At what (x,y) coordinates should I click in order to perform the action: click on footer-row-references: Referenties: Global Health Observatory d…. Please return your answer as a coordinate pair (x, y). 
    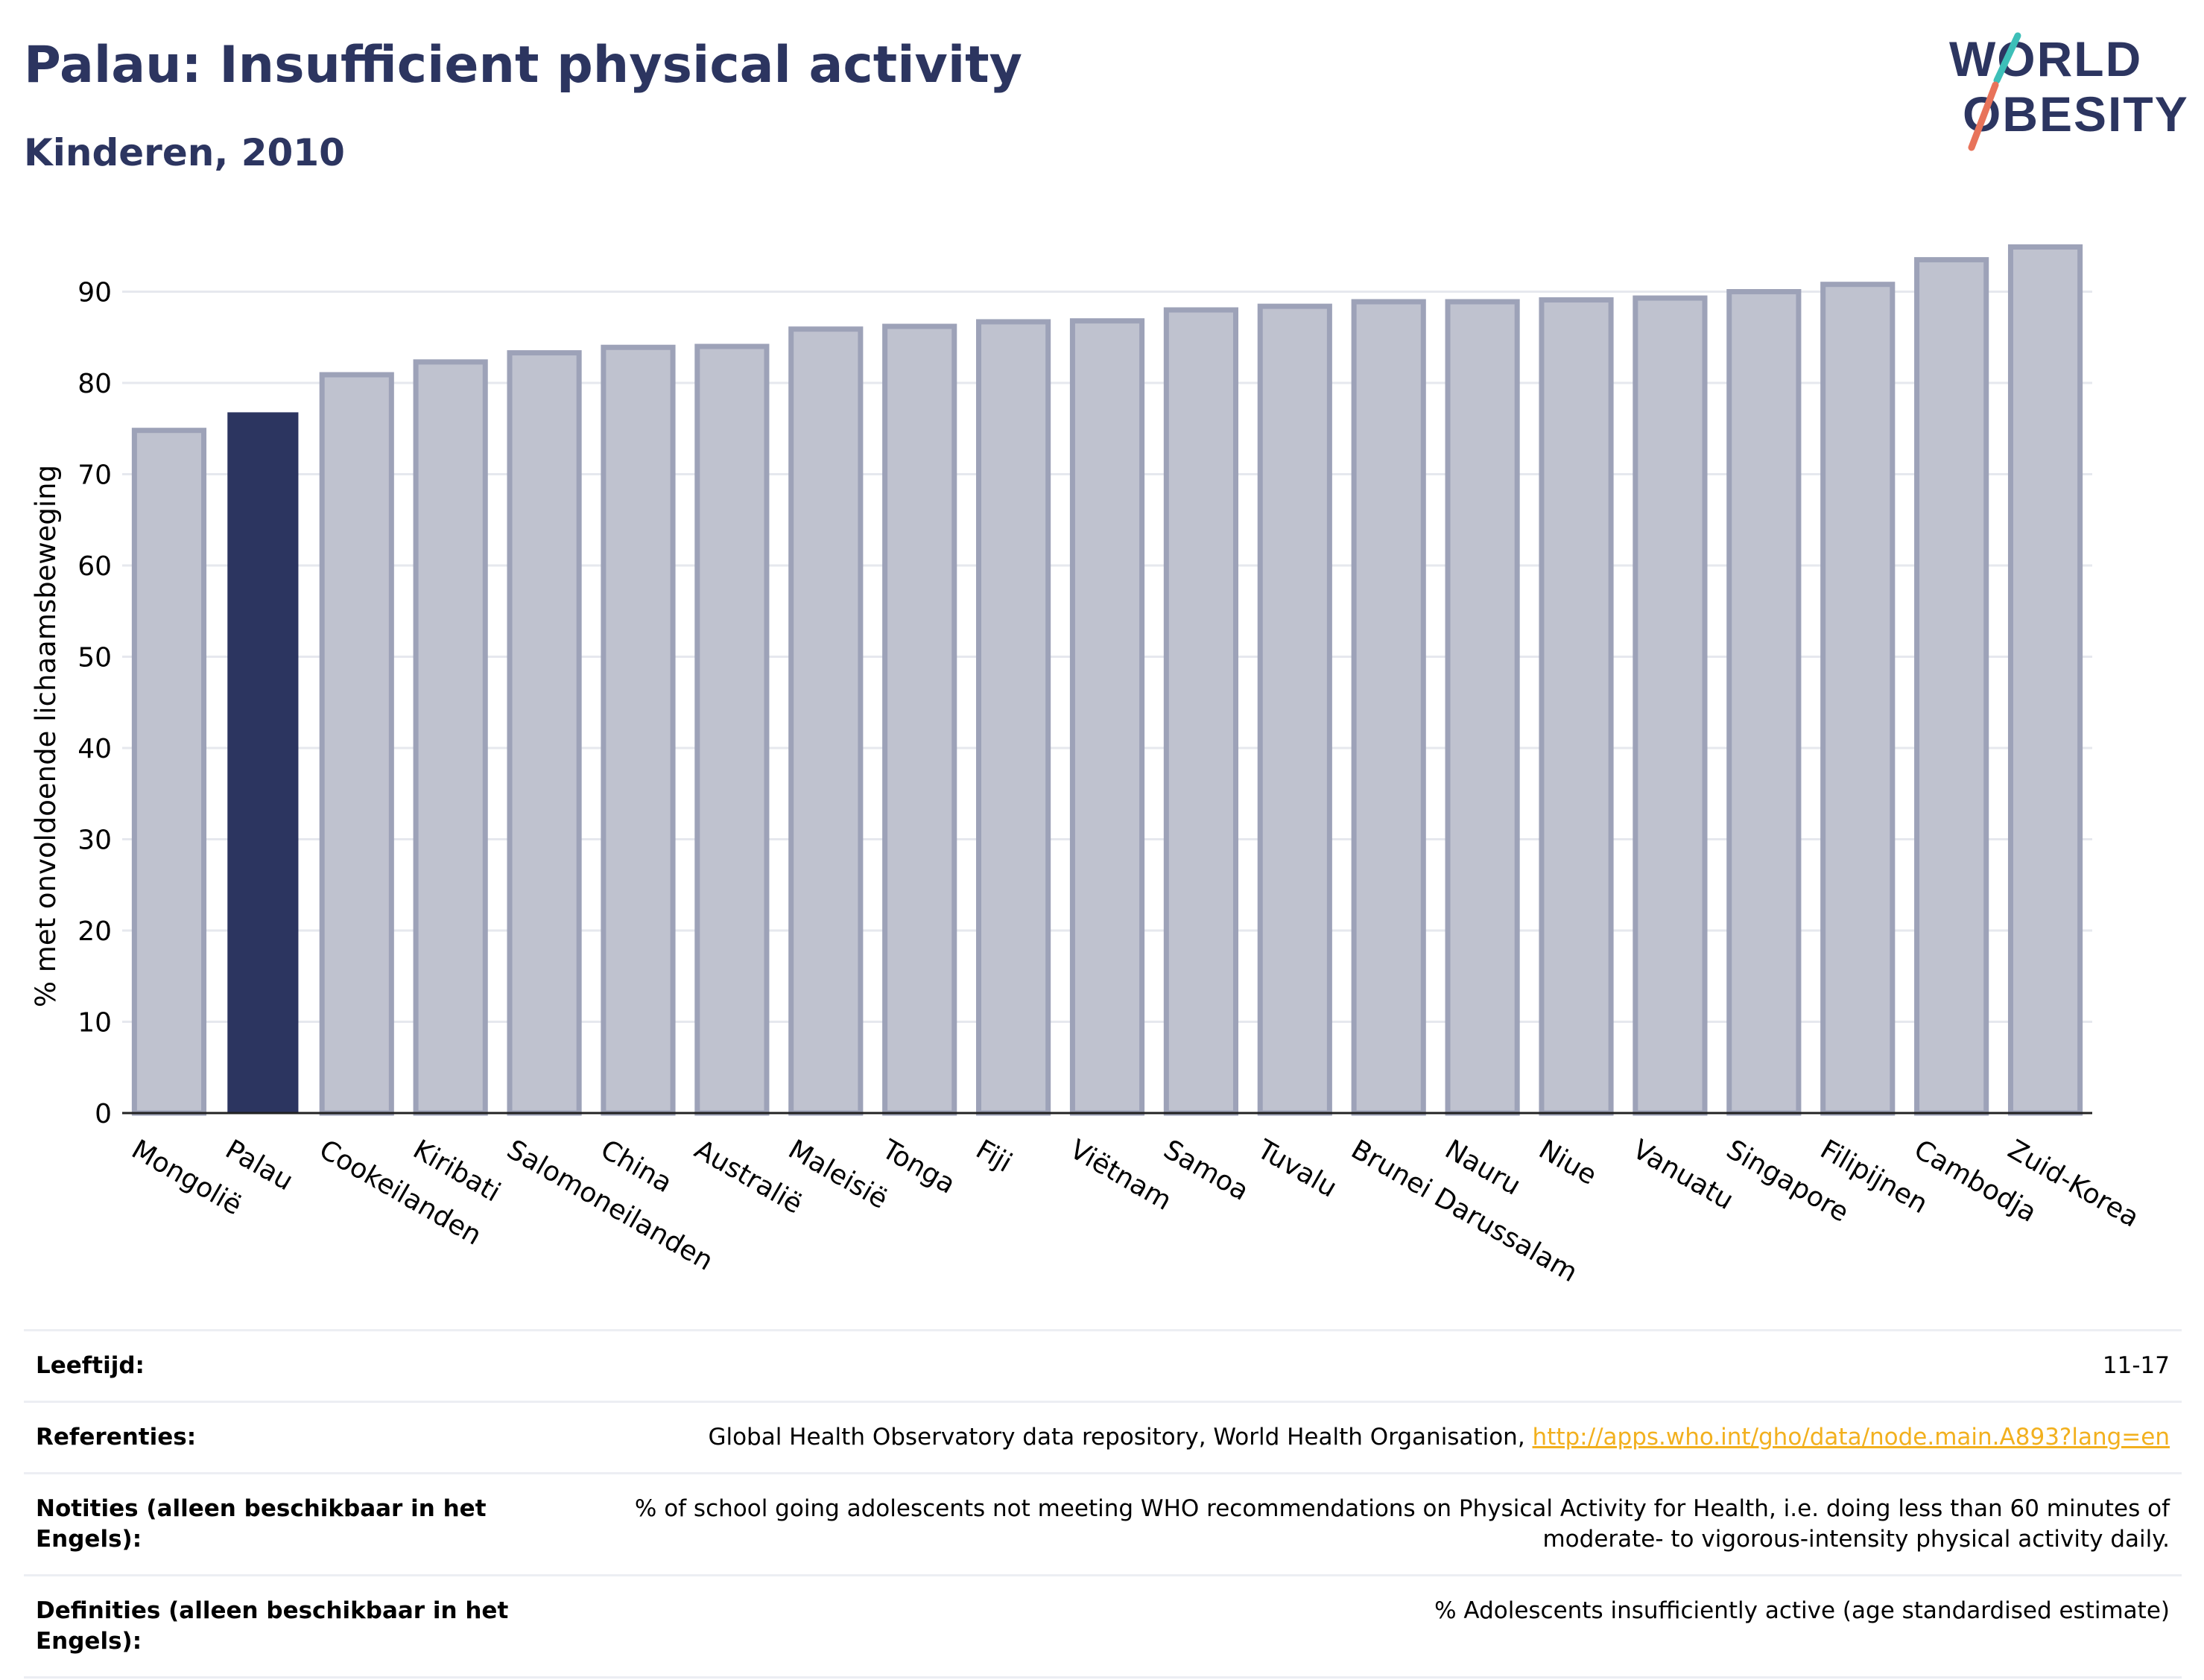
    Looking at the image, I should click on (1103, 1436).